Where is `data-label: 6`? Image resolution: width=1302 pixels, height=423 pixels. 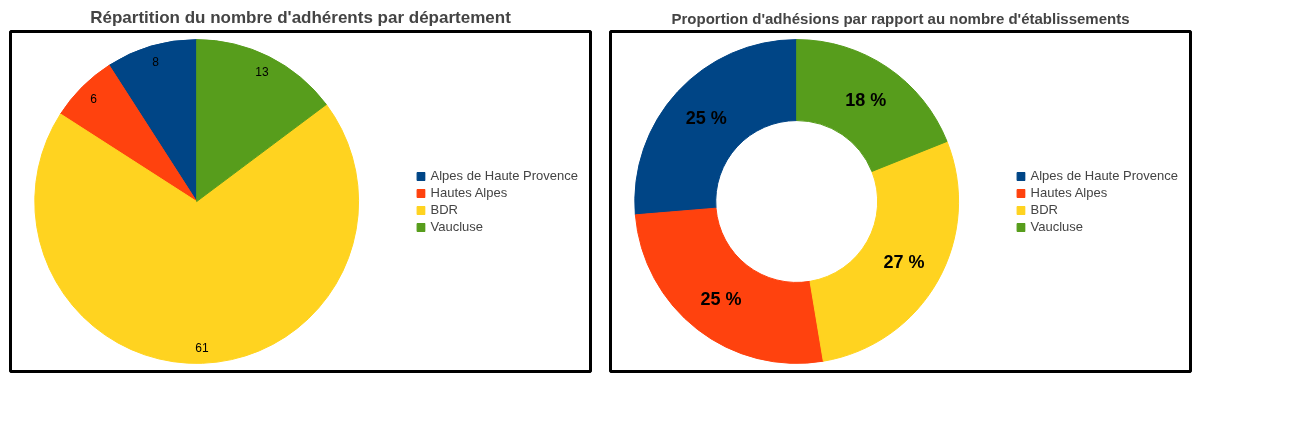 data-label: 6 is located at coordinates (94, 98).